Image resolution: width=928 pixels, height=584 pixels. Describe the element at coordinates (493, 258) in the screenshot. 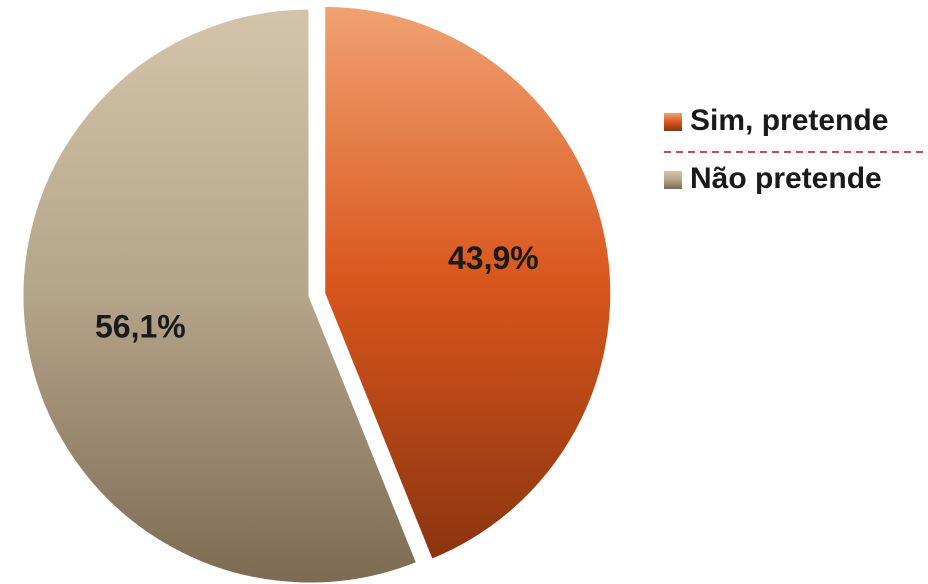

I see `data-label-sim-pretende: 43,9%` at that location.